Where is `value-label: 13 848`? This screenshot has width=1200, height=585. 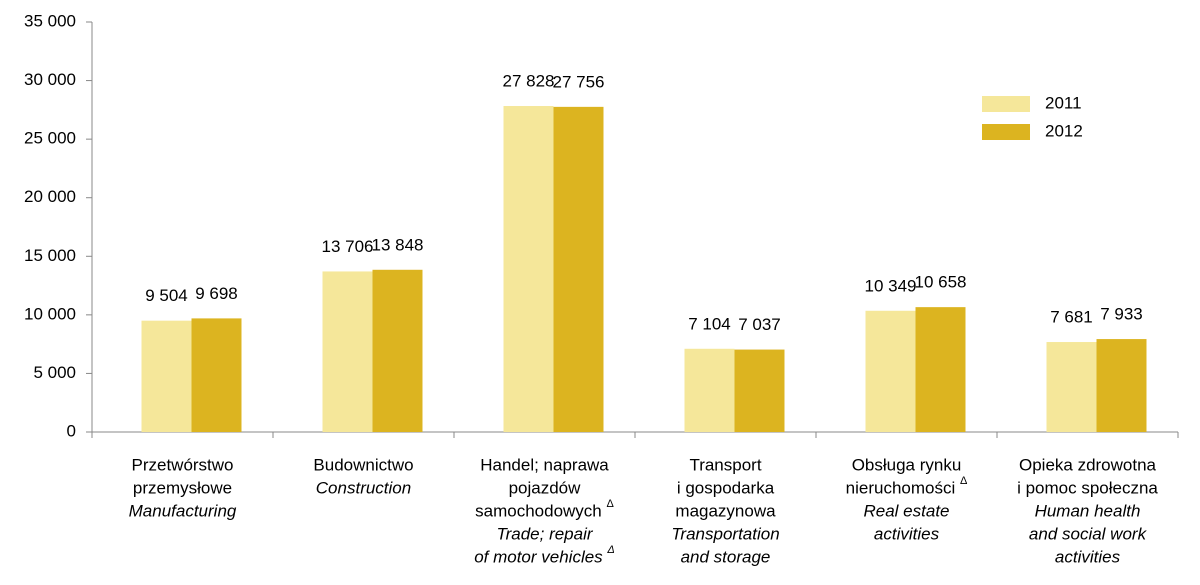 value-label: 13 848 is located at coordinates (398, 244).